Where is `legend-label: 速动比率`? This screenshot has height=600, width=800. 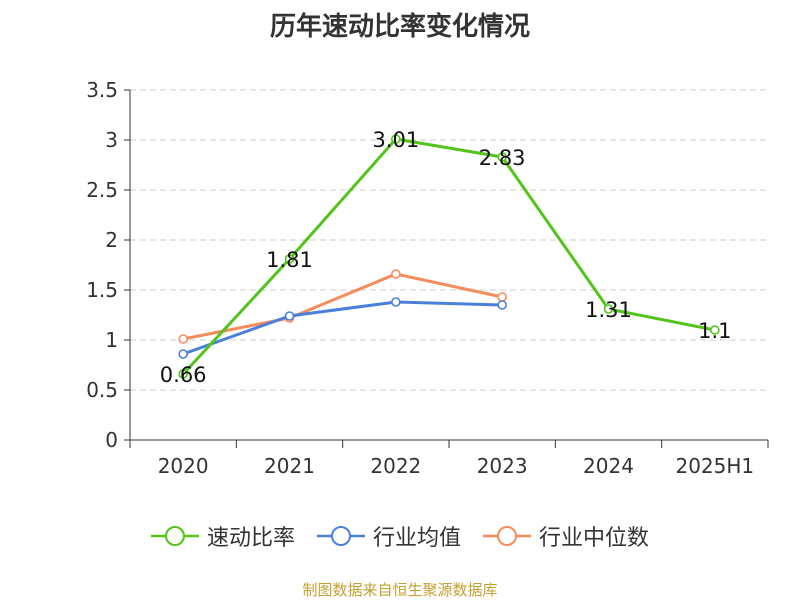 legend-label: 速动比率 is located at coordinates (250, 538).